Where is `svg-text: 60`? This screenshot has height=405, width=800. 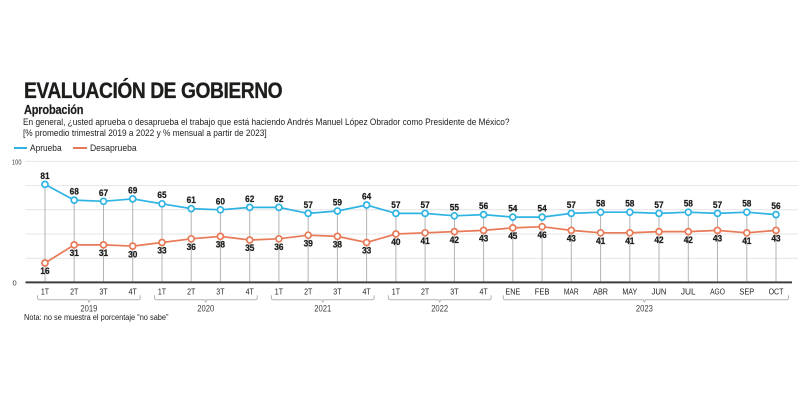 svg-text: 60 is located at coordinates (220, 201).